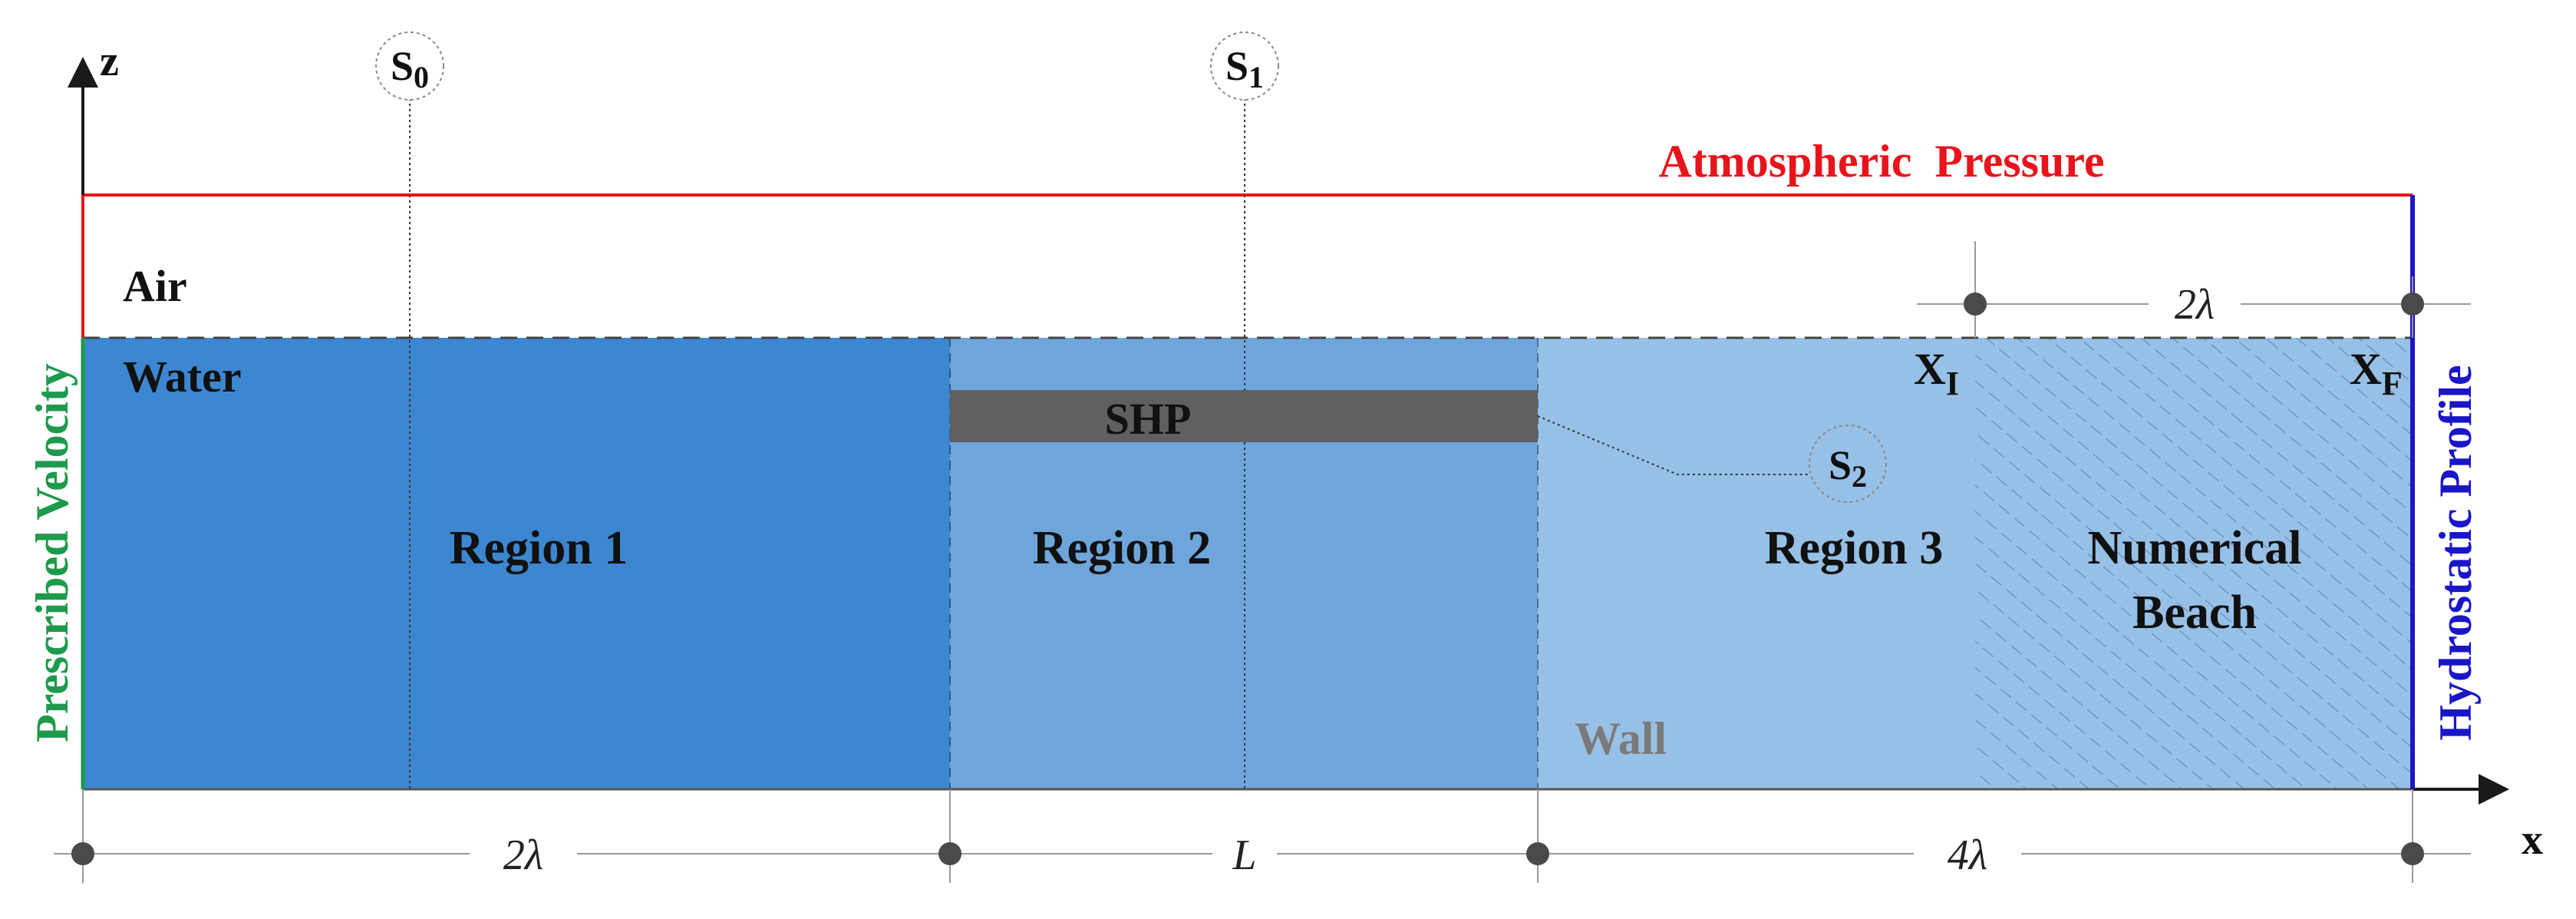 The image size is (2576, 919). I want to click on section-s1-label: S1, so click(1244, 68).